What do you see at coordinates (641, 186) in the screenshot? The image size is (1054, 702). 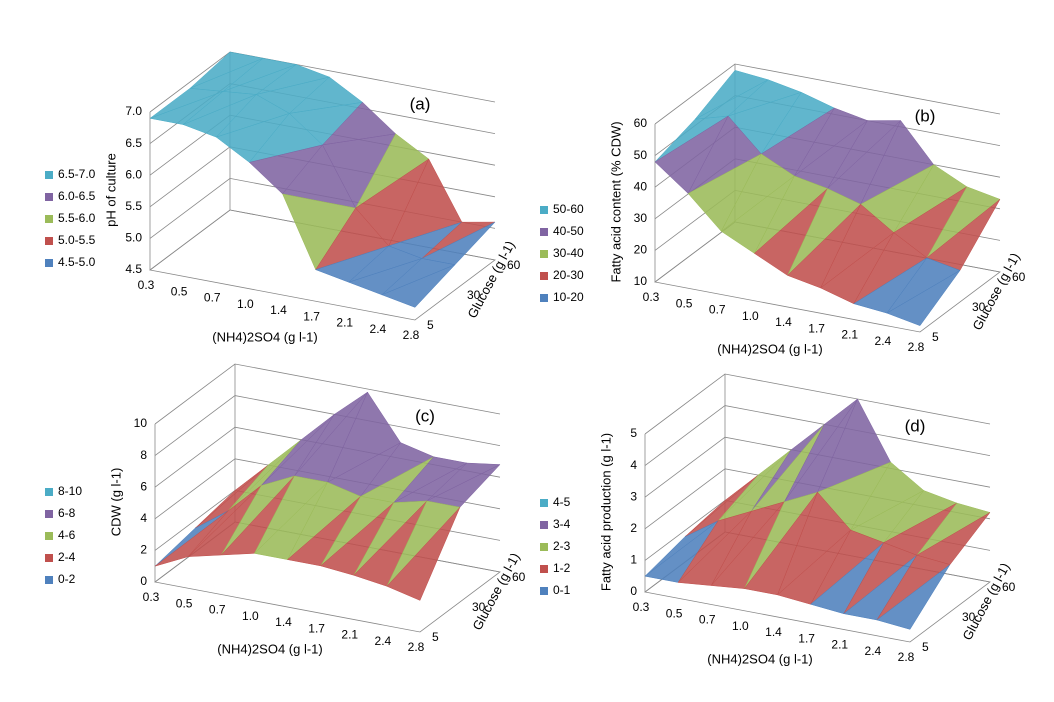 I see `y-tick-label: 40` at bounding box center [641, 186].